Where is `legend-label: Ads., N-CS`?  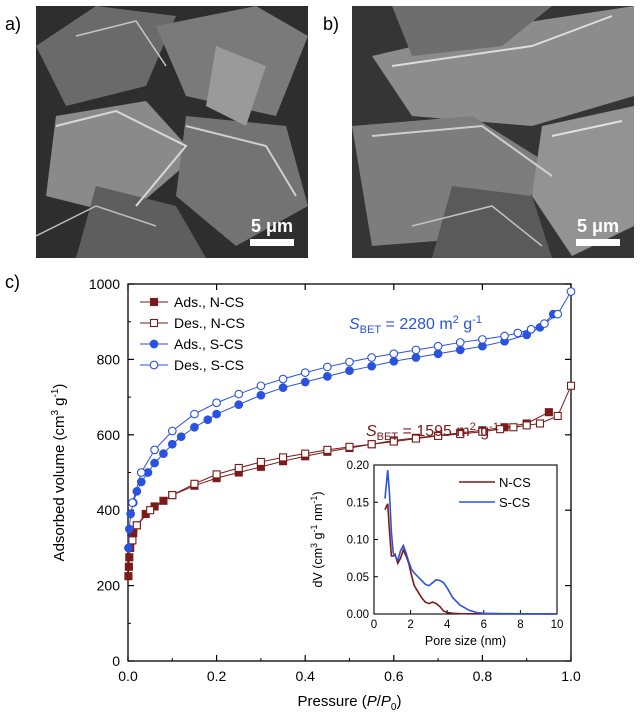
legend-label: Ads., N-CS is located at coordinates (209, 302).